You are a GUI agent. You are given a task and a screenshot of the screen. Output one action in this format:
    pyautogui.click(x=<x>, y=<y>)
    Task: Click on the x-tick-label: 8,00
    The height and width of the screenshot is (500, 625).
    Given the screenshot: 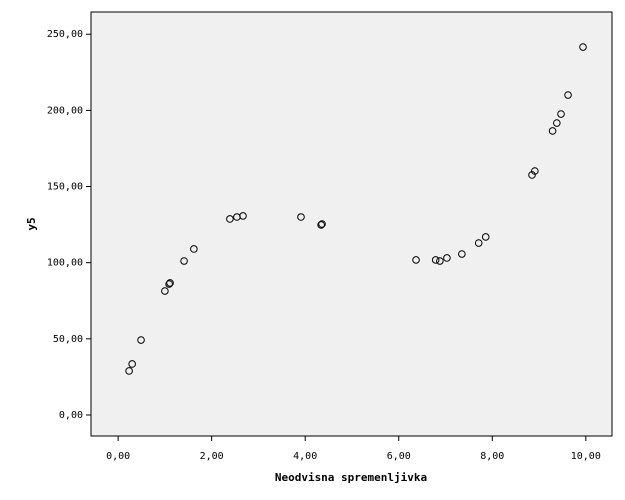 What is the action you would take?
    pyautogui.click(x=492, y=456)
    